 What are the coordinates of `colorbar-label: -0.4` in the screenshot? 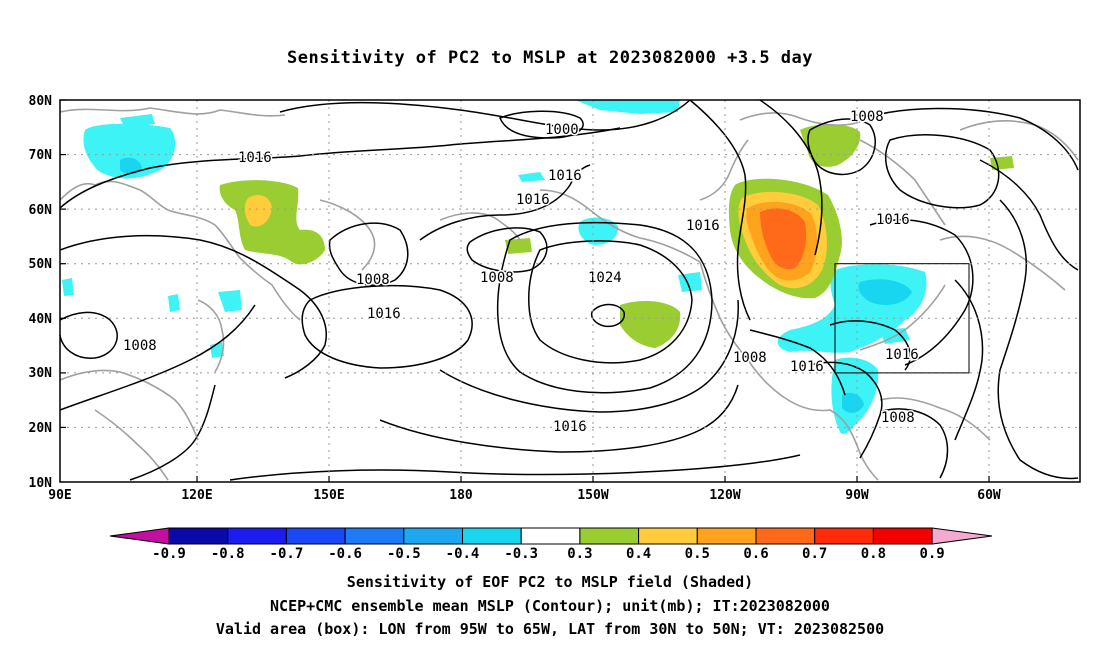 It's located at (463, 554).